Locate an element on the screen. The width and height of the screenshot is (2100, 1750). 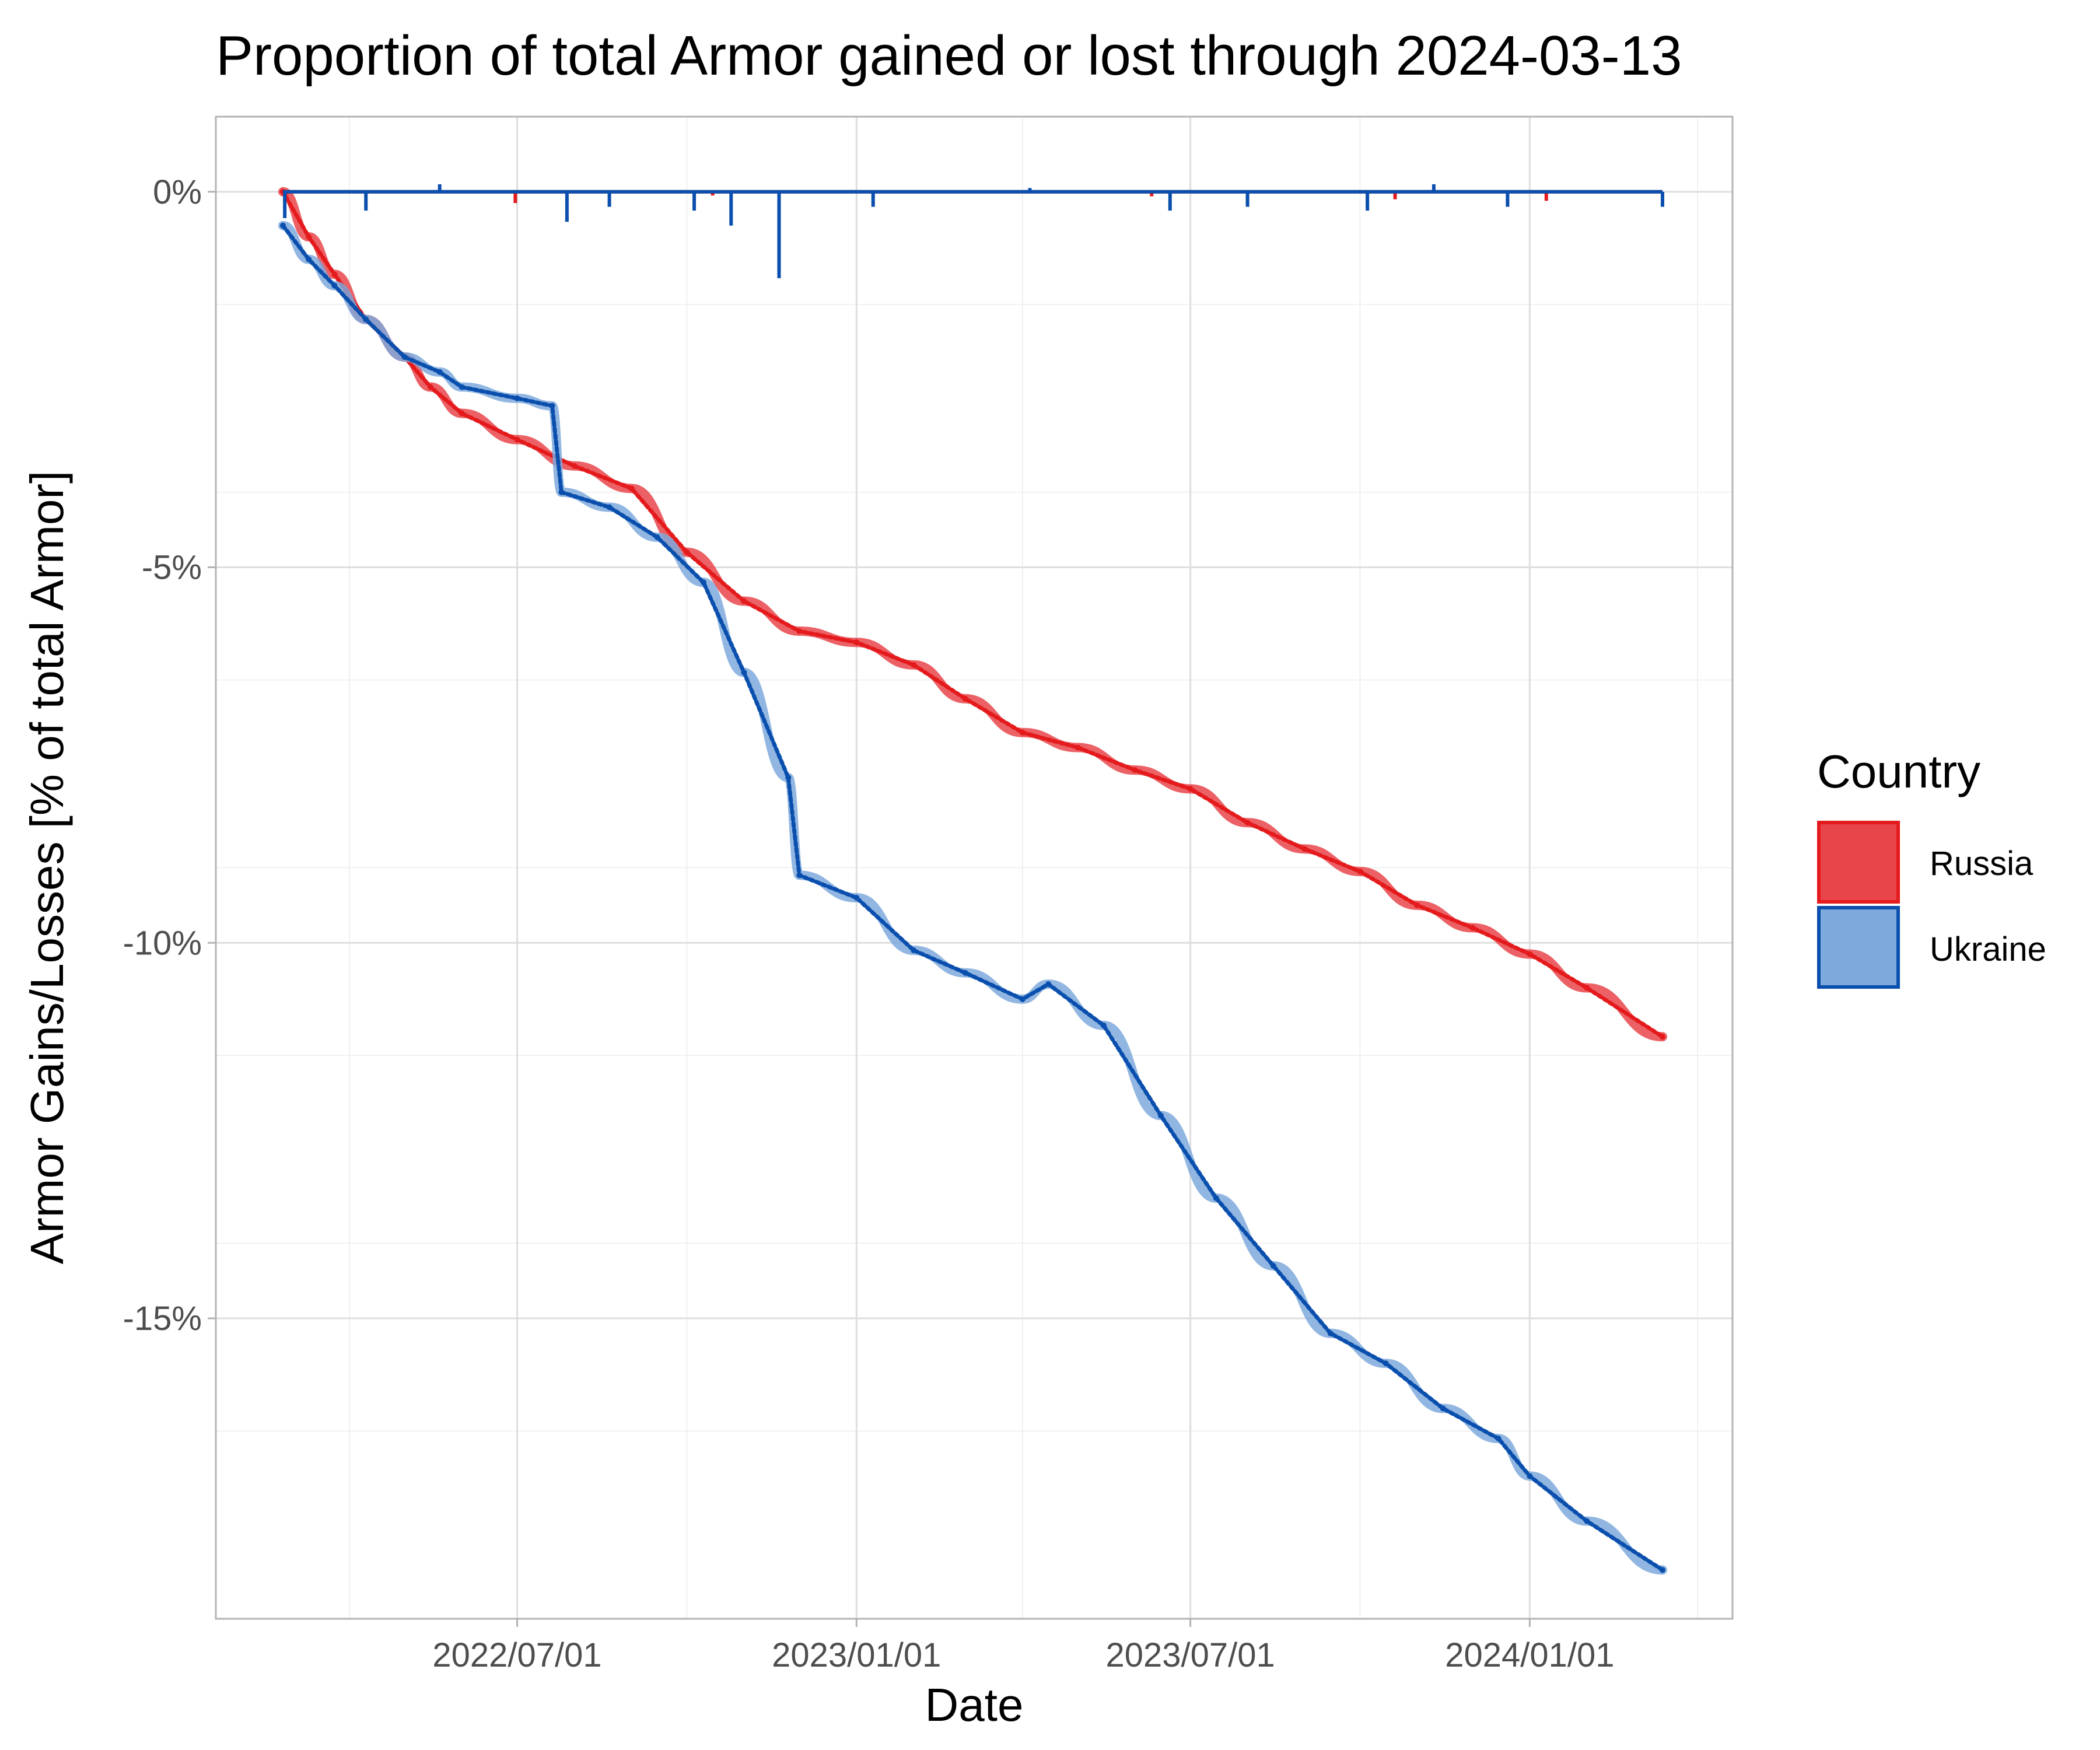
y-tick-label: -10% is located at coordinates (162, 943).